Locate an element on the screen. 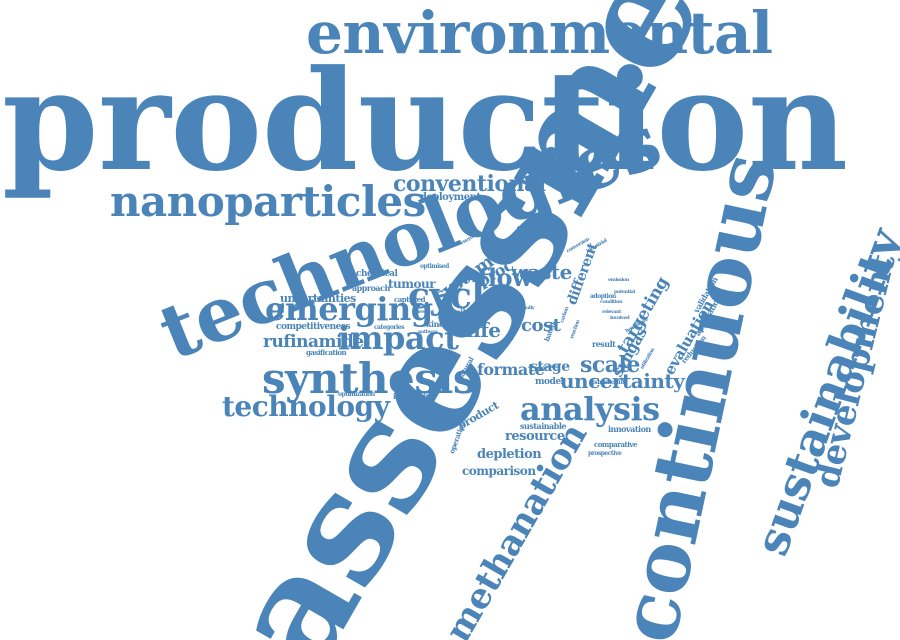 The height and width of the screenshot is (640, 900). word-life: life is located at coordinates (483, 330).